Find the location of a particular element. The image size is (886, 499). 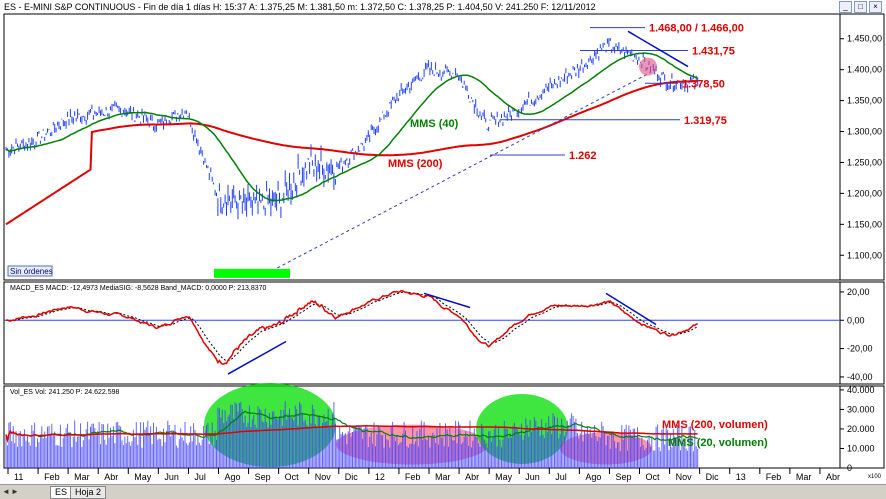

macd-y-tick-label: -40,00 is located at coordinates (860, 377).